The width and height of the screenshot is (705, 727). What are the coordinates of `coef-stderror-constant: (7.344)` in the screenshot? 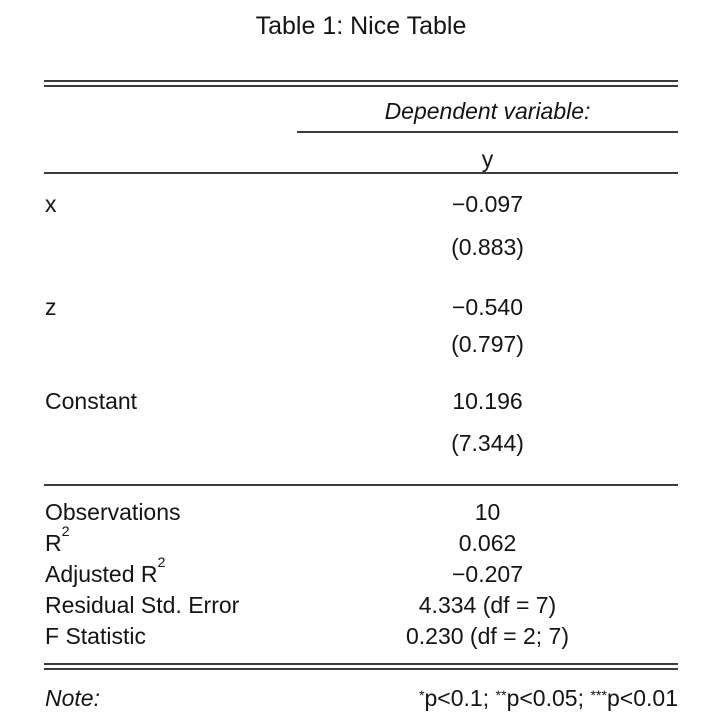 It's located at (487, 443).